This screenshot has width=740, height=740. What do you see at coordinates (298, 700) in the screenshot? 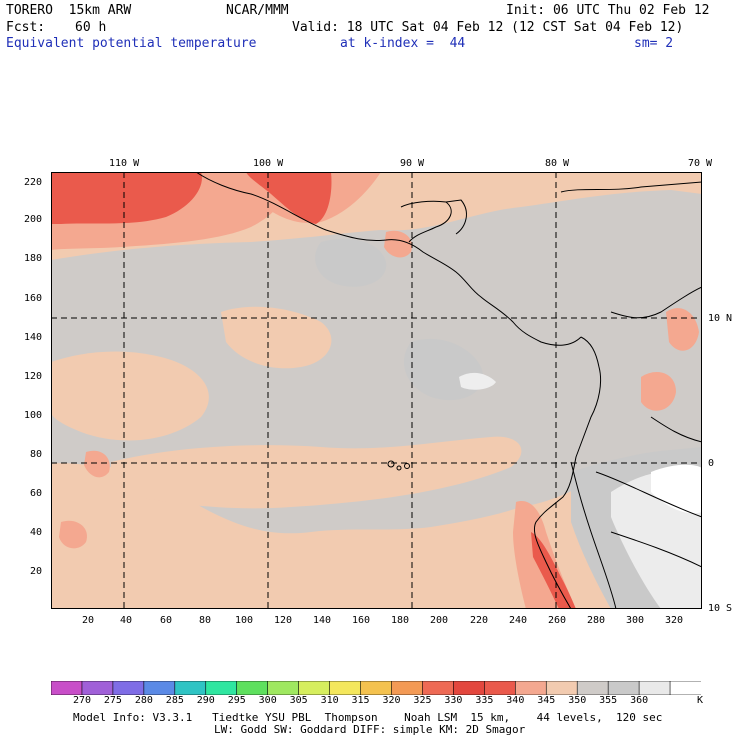
I see `colorbar-tick-label: 305` at bounding box center [298, 700].